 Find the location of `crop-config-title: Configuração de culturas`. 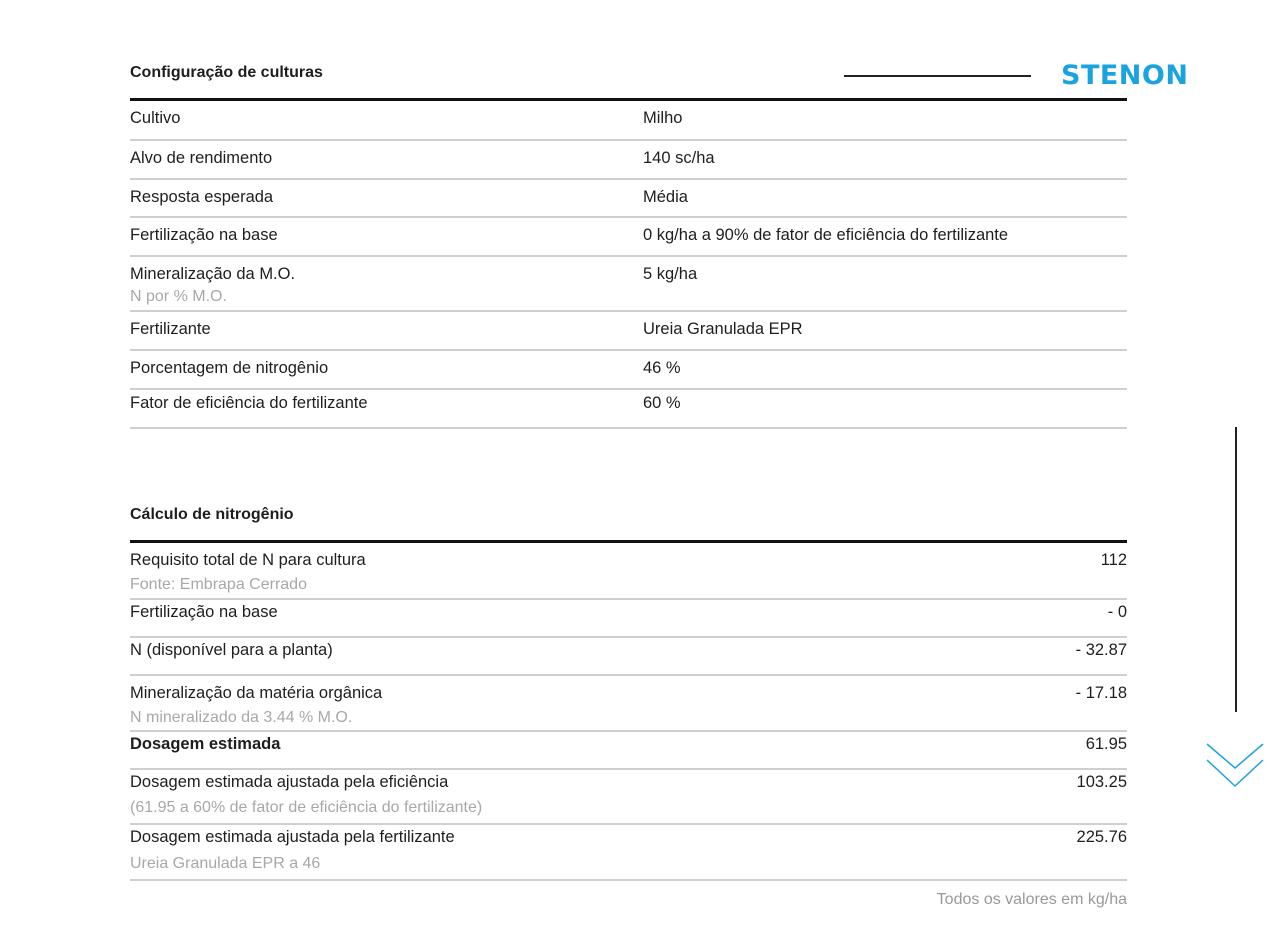

crop-config-title: Configuração de culturas is located at coordinates (226, 72).